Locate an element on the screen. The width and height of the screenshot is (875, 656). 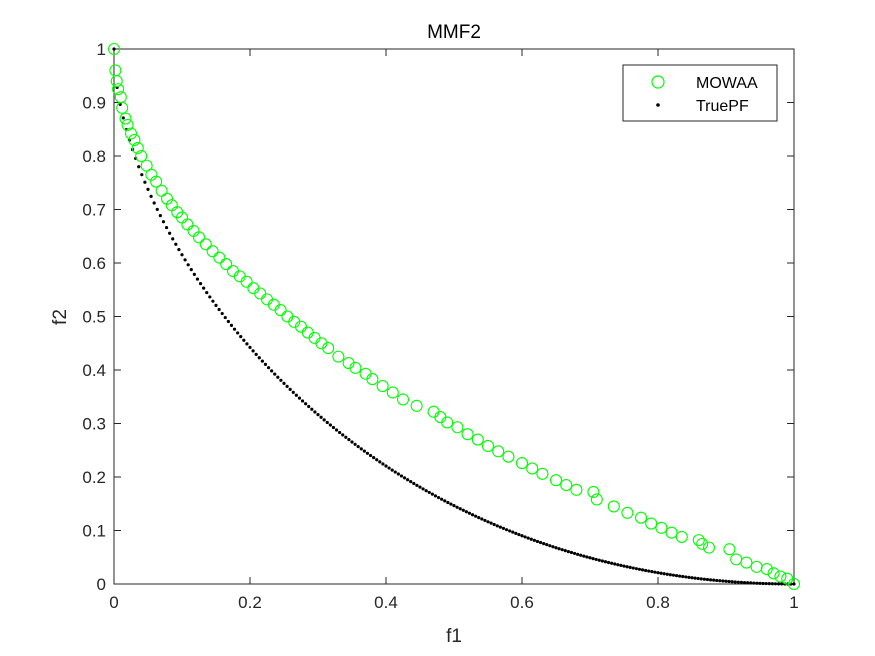
y-tick-label: 0.4 is located at coordinates (94, 370).